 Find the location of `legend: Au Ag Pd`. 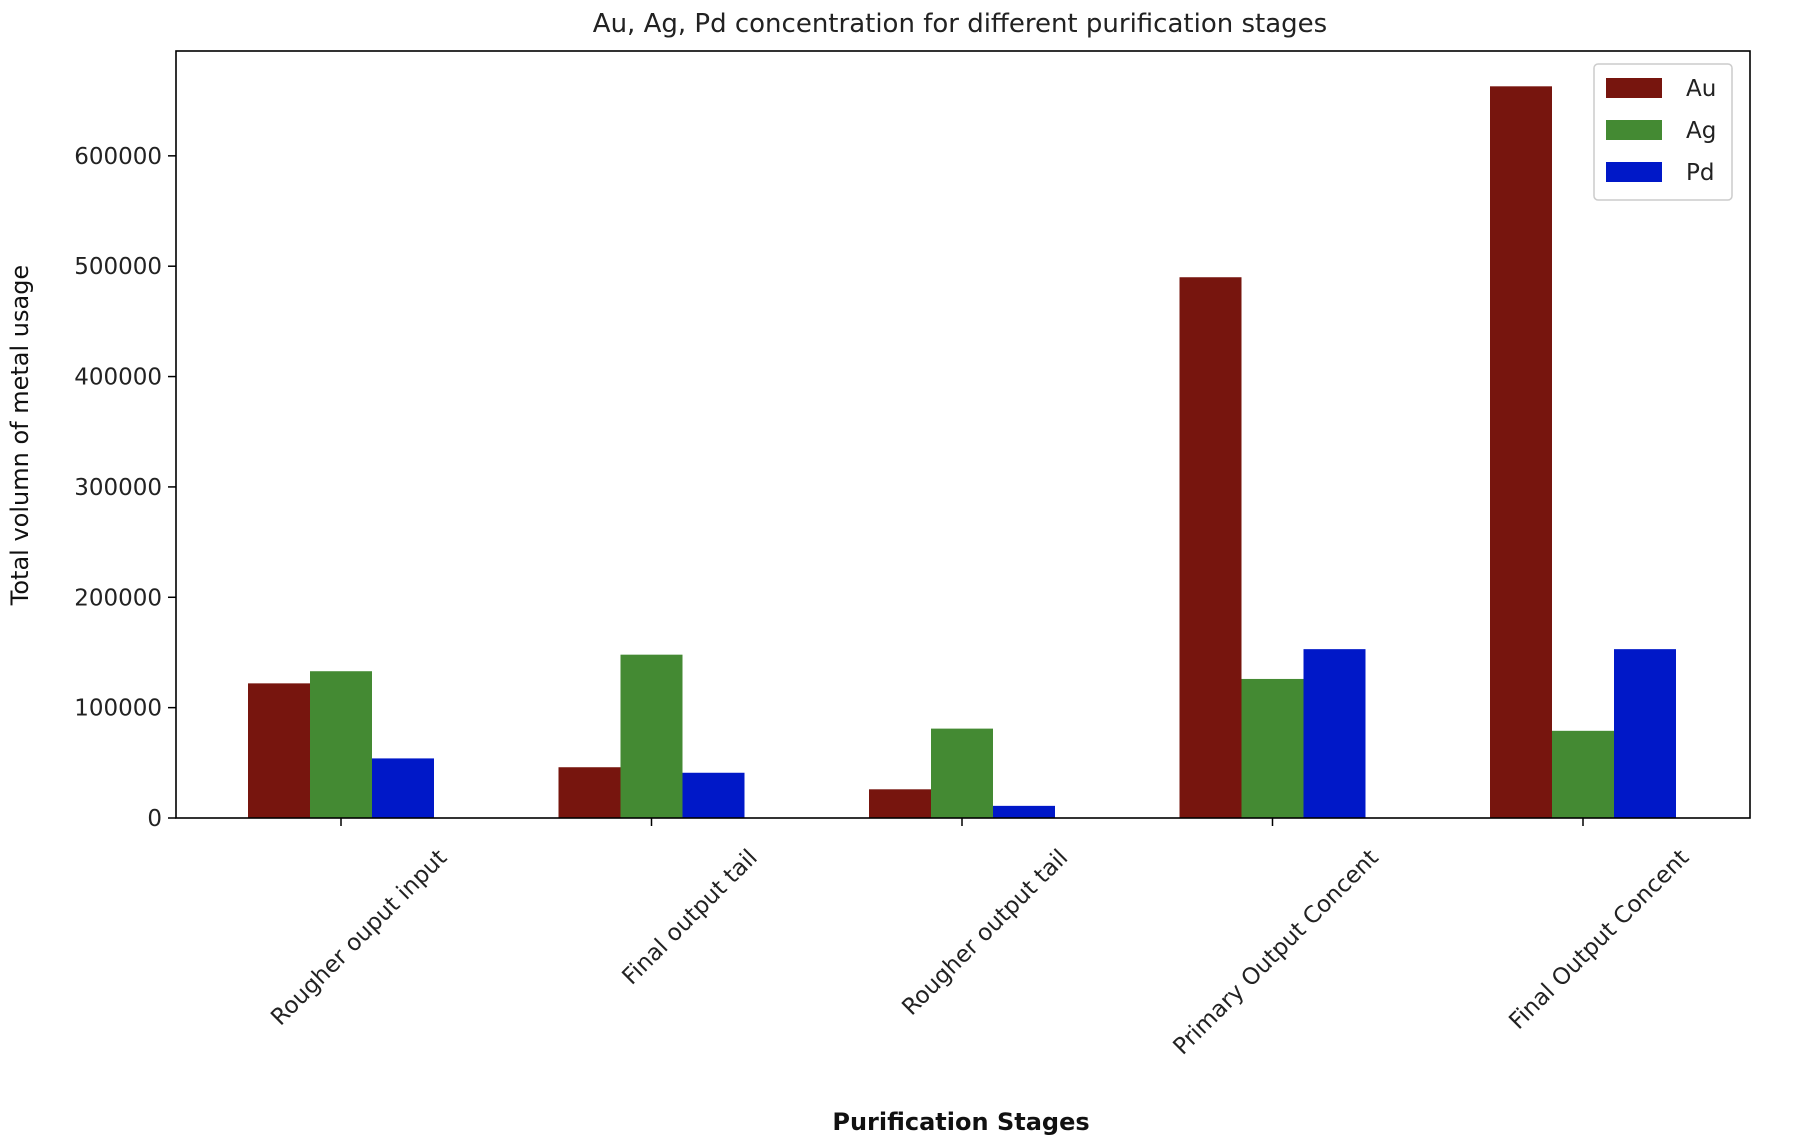

legend: Au Ag Pd is located at coordinates (1663, 132).